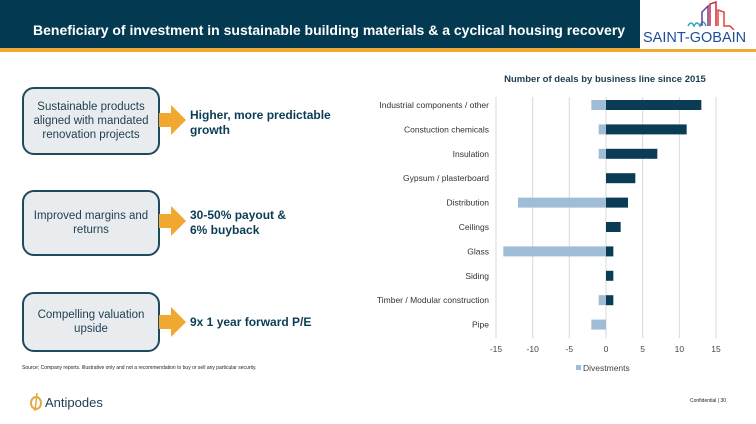  Describe the element at coordinates (251, 322) in the screenshot. I see `outcome-3: 9x 1 year forward P/E` at that location.